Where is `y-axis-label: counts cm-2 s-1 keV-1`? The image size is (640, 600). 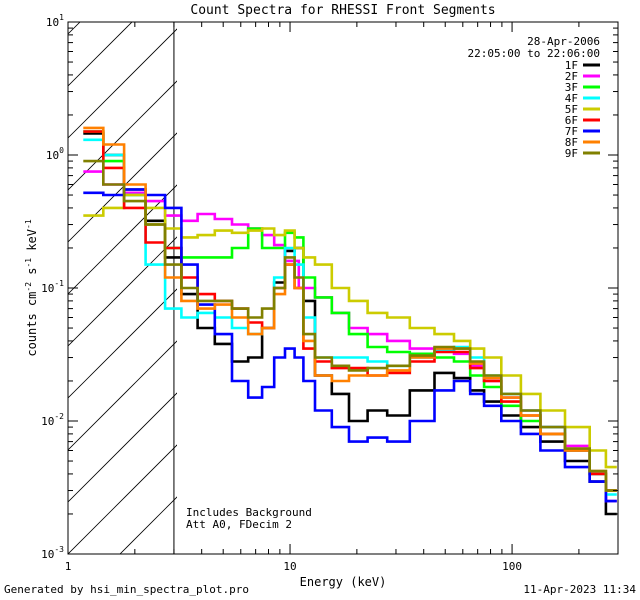
y-axis-label: counts cm-2 s-1 keV-1 is located at coordinates (31, 287).